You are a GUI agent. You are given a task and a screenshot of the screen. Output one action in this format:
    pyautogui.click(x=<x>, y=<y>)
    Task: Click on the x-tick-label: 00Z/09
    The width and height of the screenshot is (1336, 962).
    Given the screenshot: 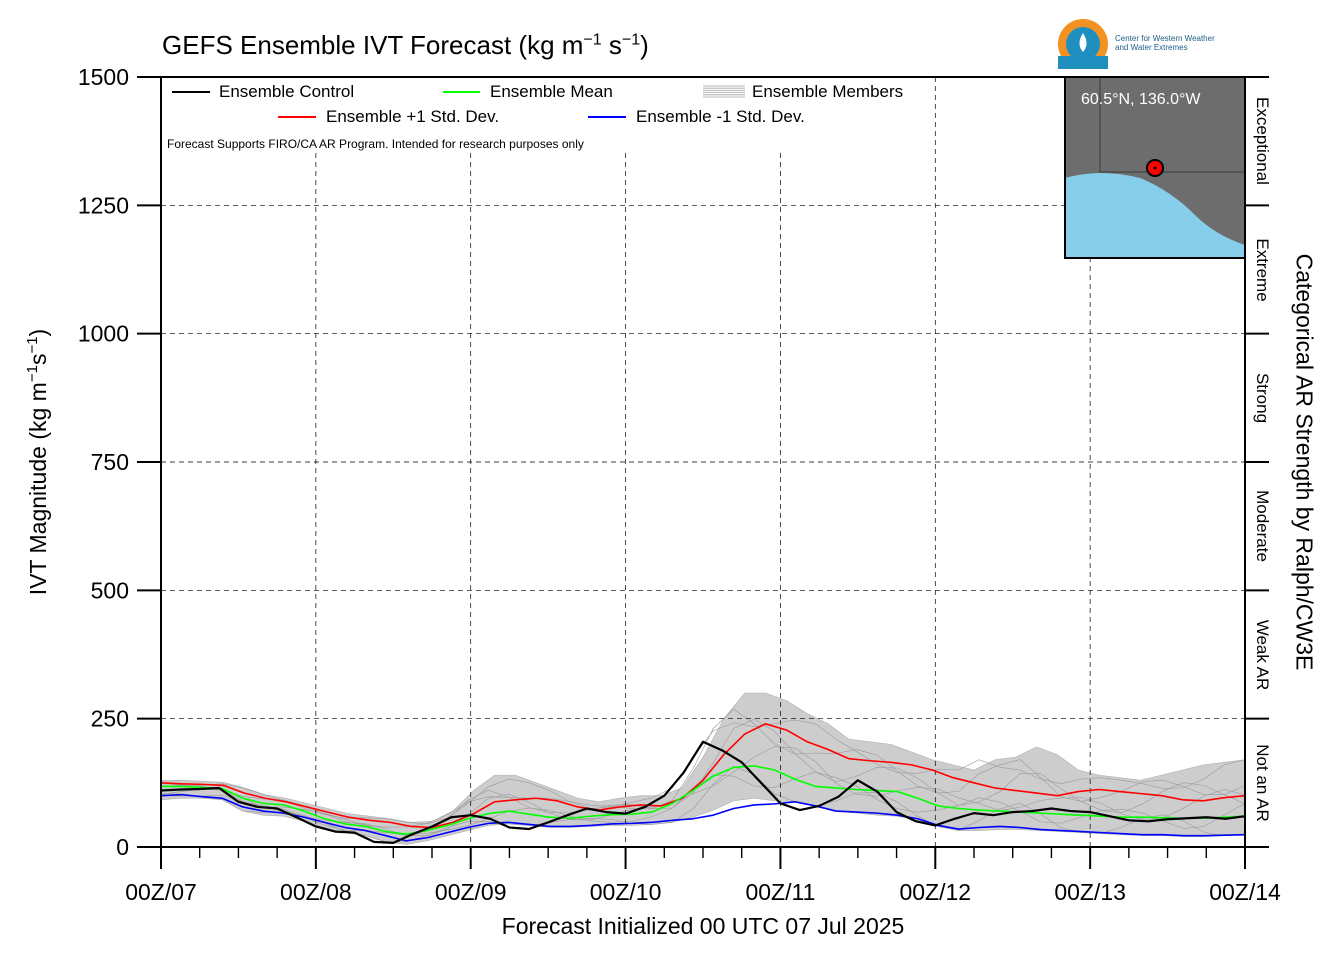 What is the action you would take?
    pyautogui.click(x=471, y=892)
    